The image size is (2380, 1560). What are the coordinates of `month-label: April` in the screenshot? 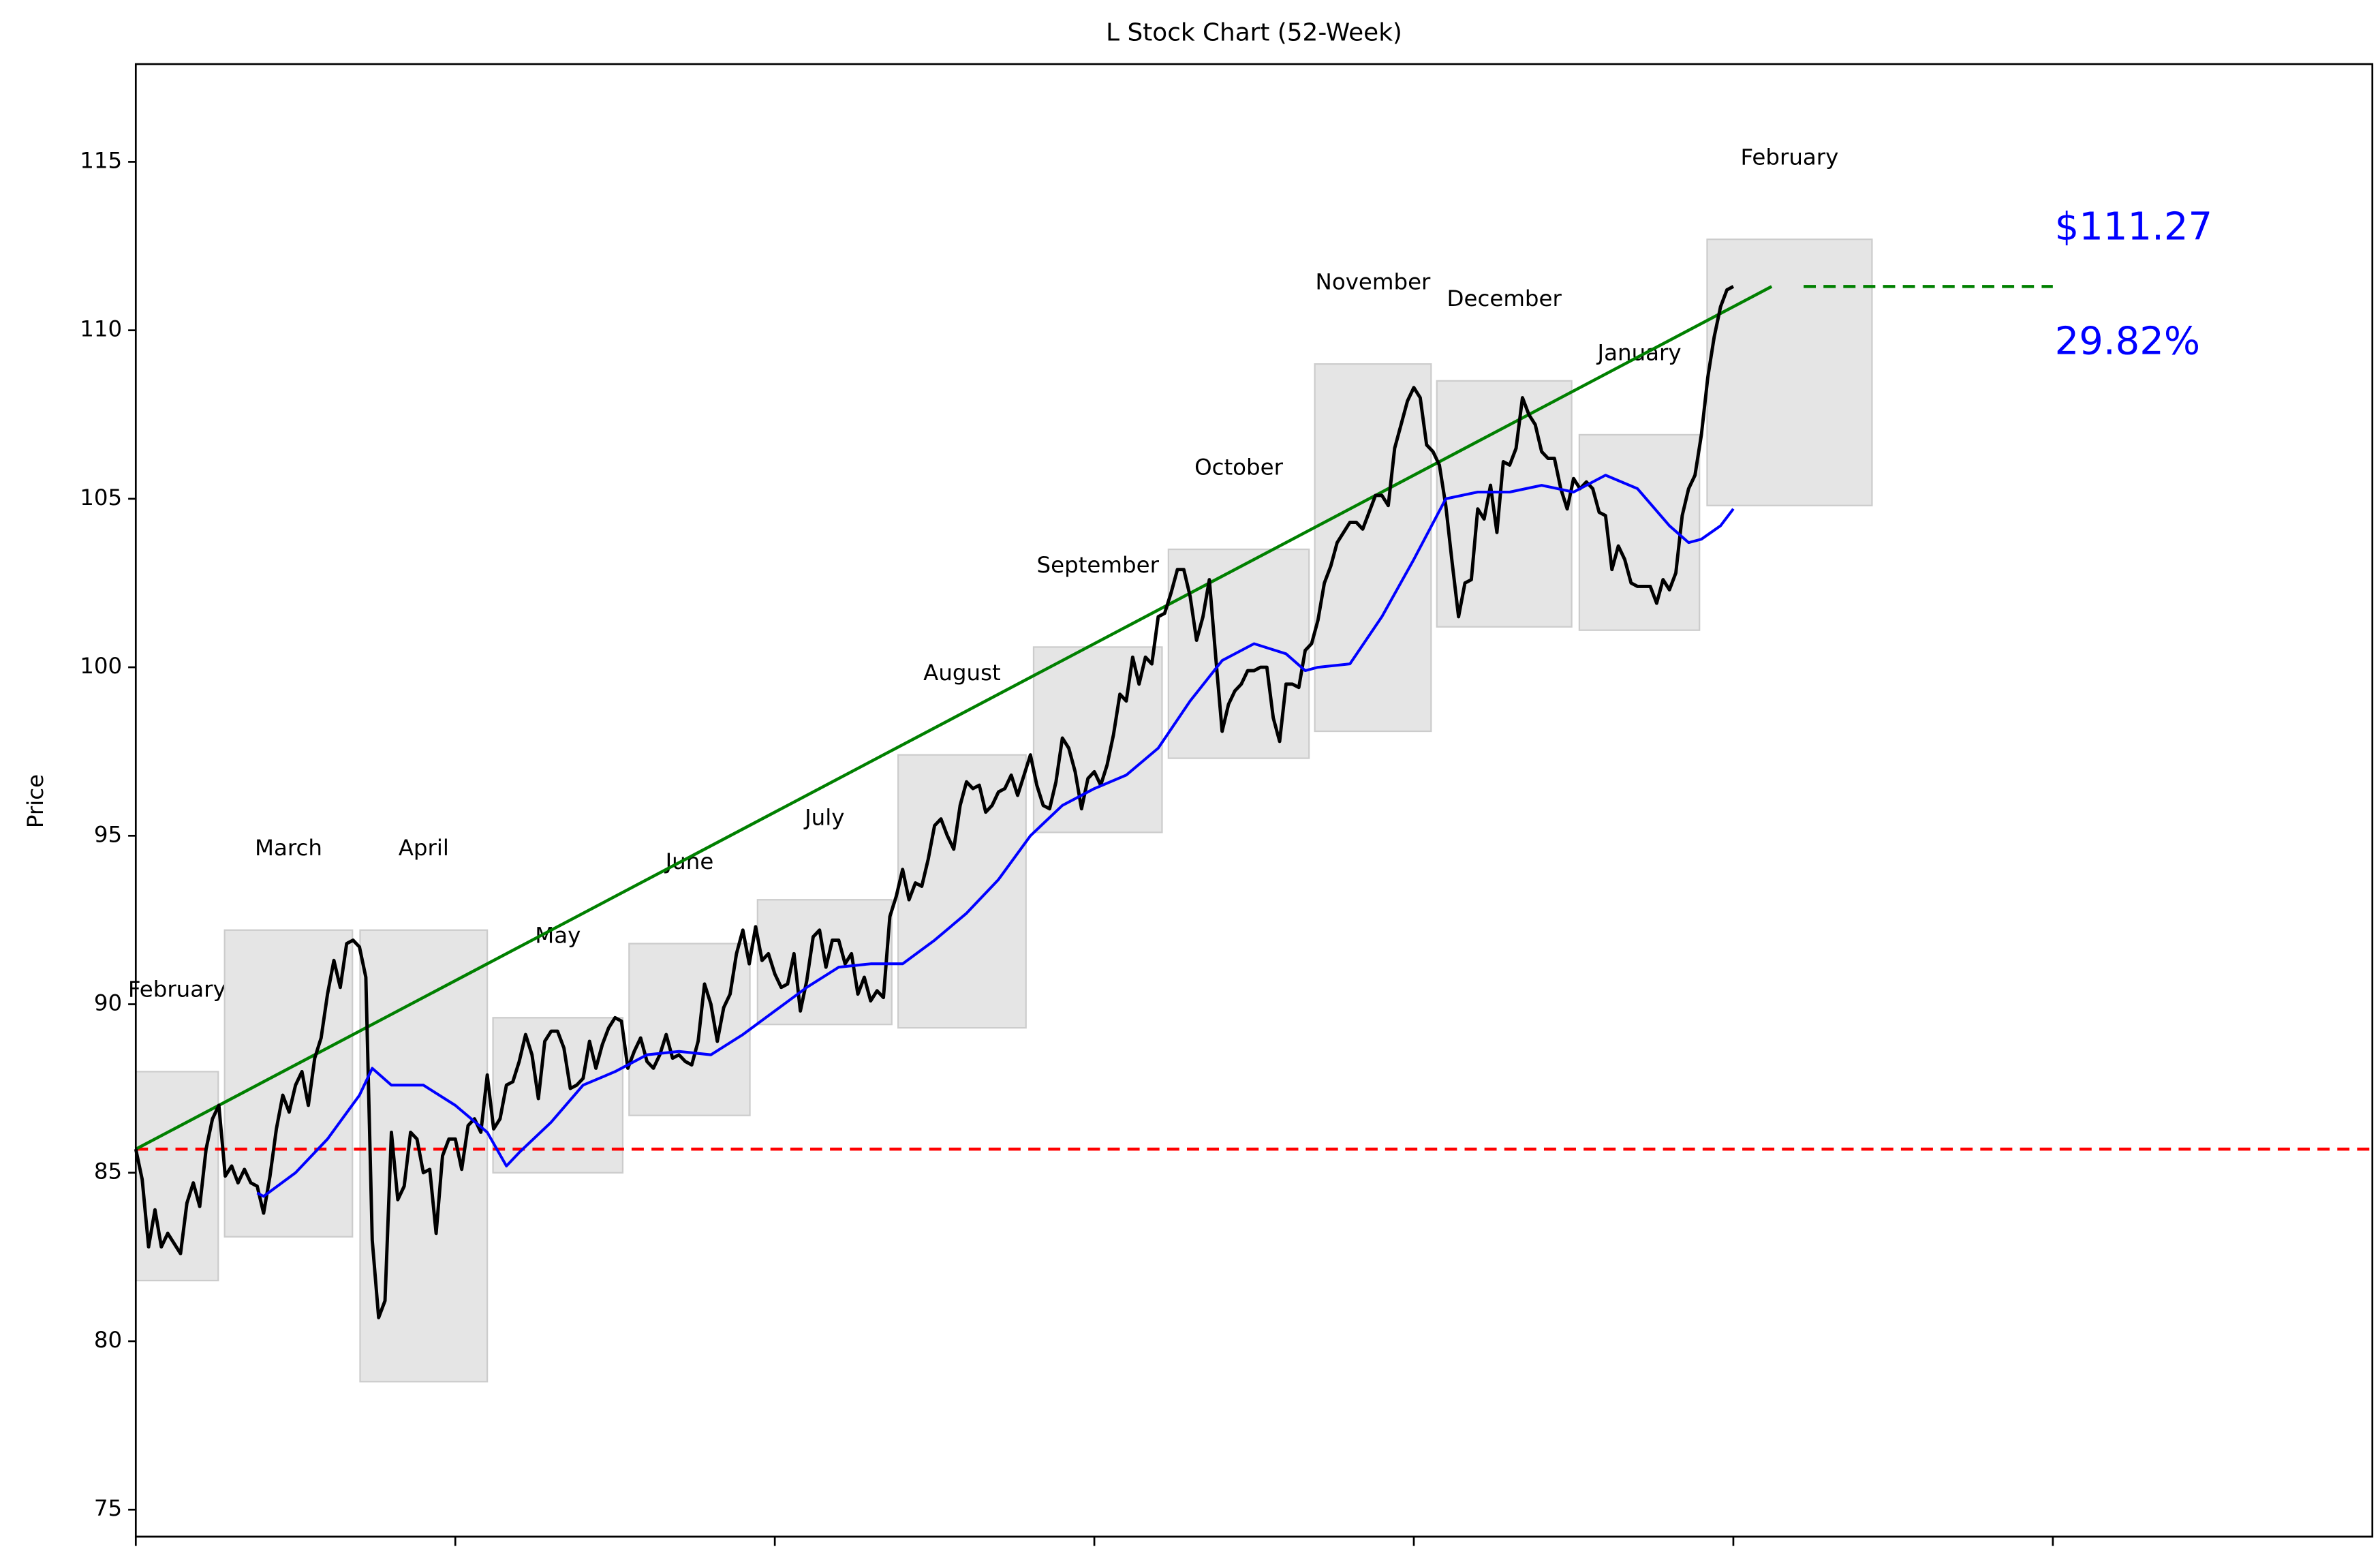 It's located at (424, 848).